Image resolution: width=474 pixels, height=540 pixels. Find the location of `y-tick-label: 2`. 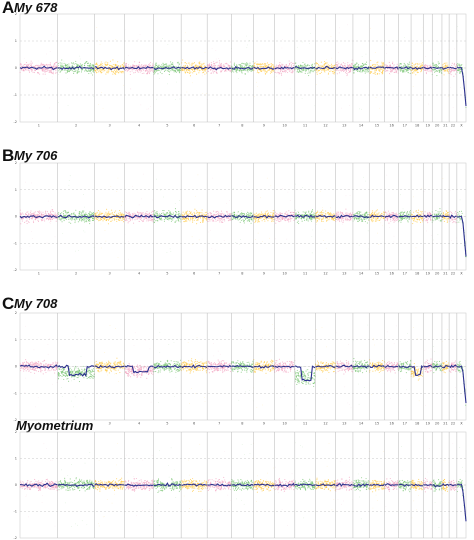

y-tick-label: 2 is located at coordinates (16, 163).